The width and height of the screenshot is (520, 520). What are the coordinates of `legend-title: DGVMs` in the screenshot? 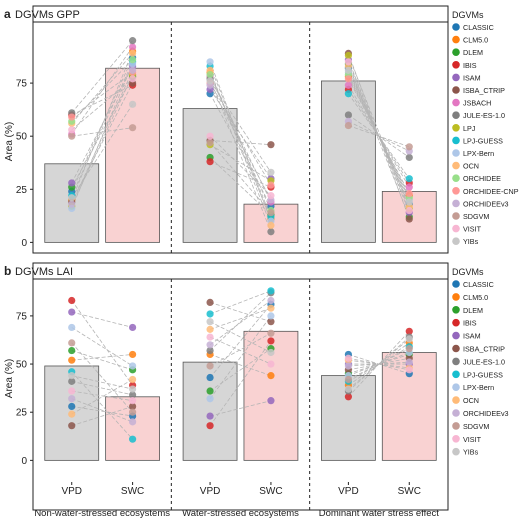 It's located at (468, 15).